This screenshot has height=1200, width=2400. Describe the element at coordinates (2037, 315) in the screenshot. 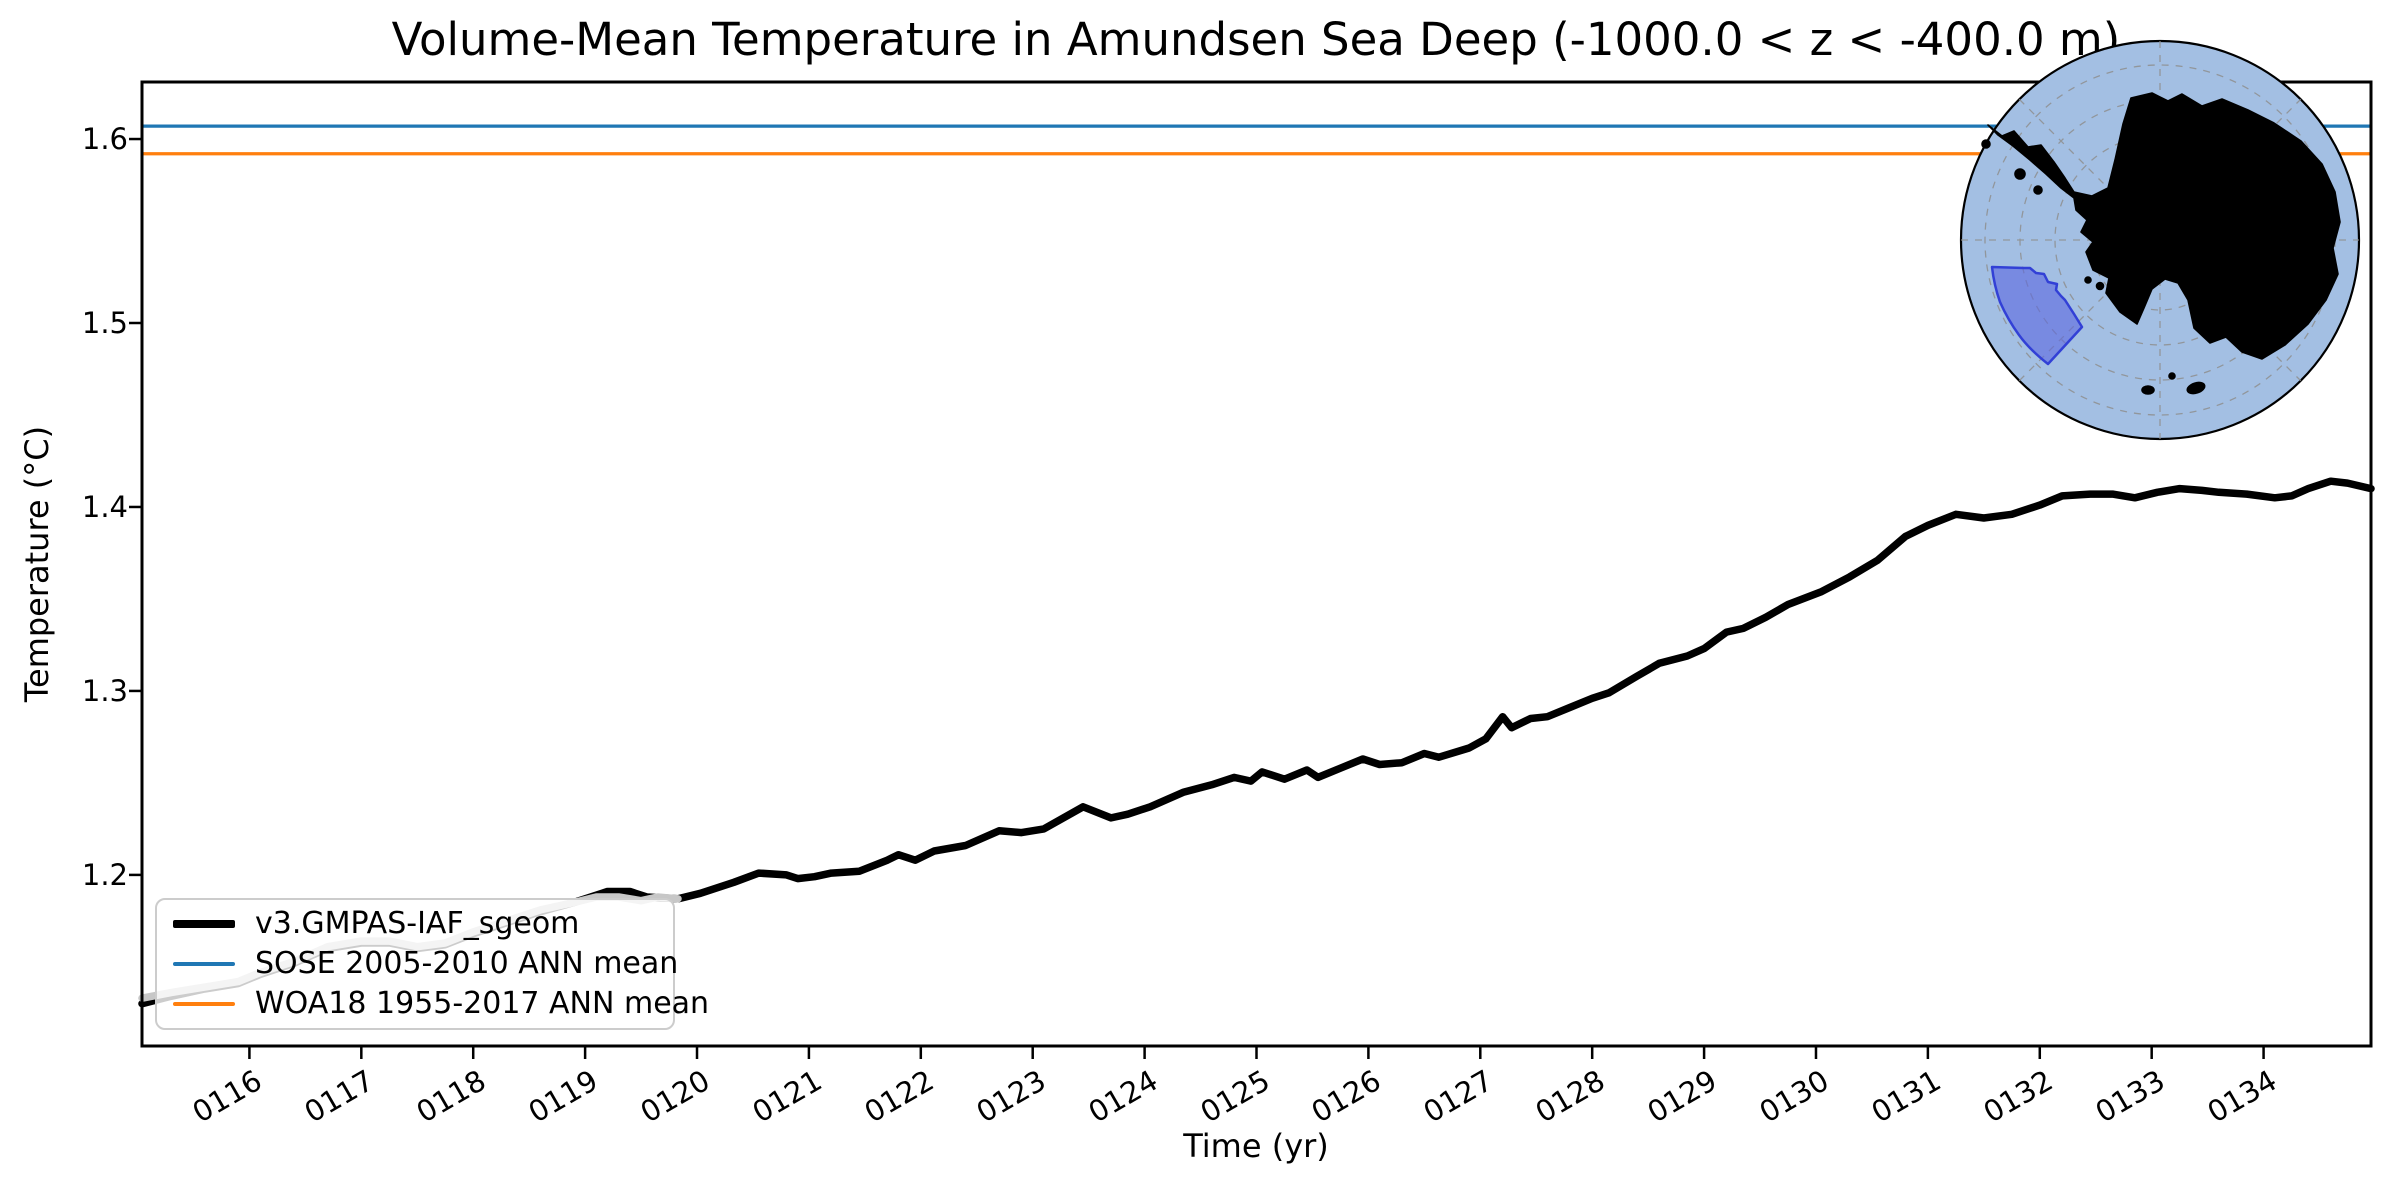

I see `amundsen-sea-region-highlight` at that location.